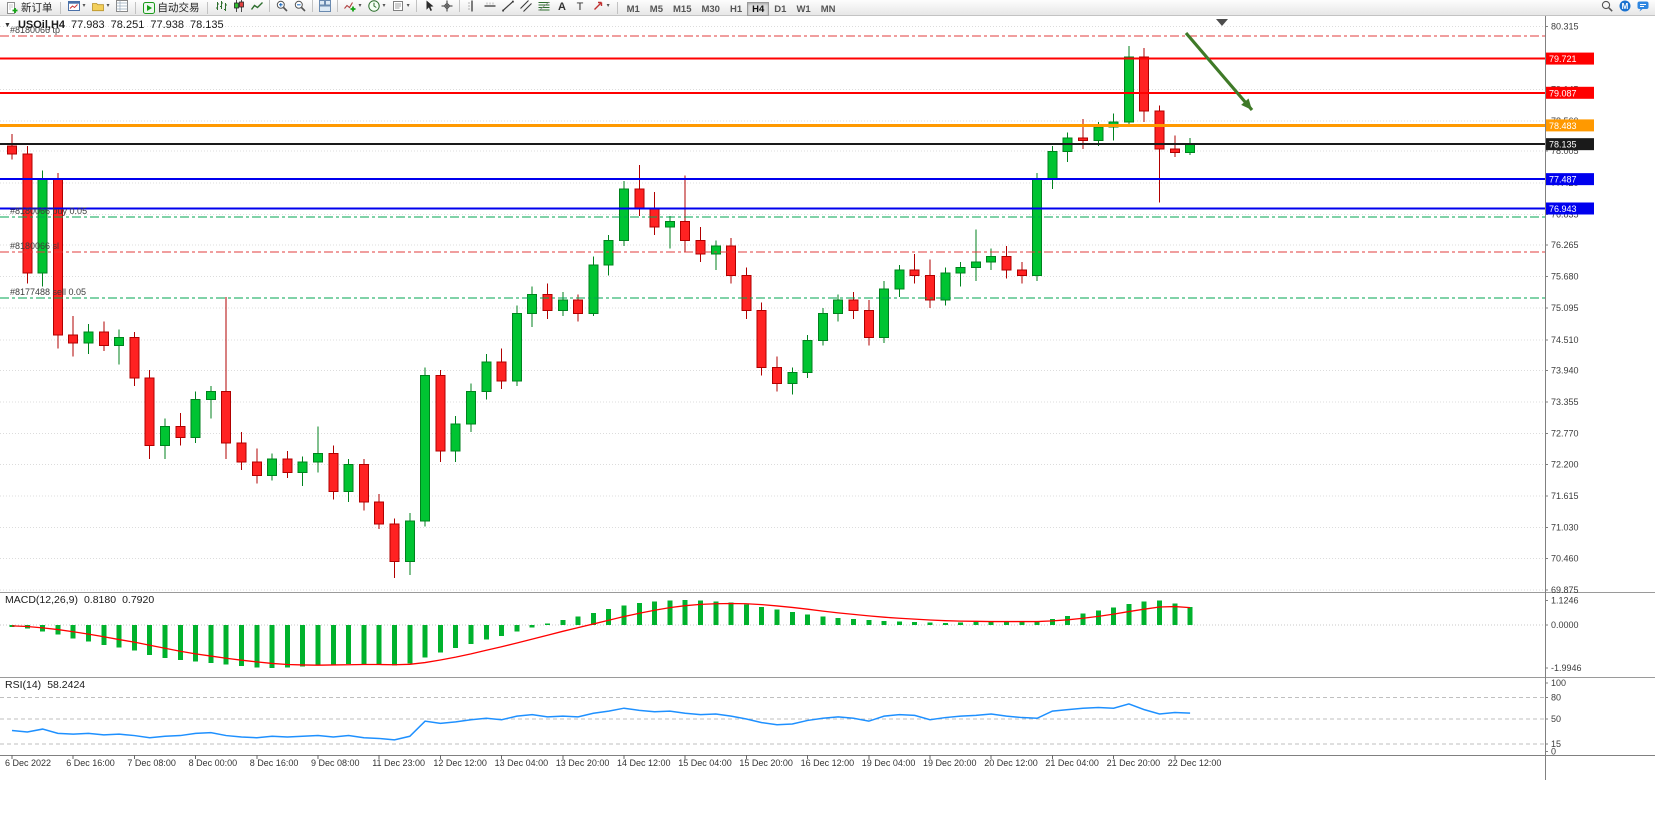  Describe the element at coordinates (66, 685) in the screenshot. I see `rsi-value: 58.2424` at that location.